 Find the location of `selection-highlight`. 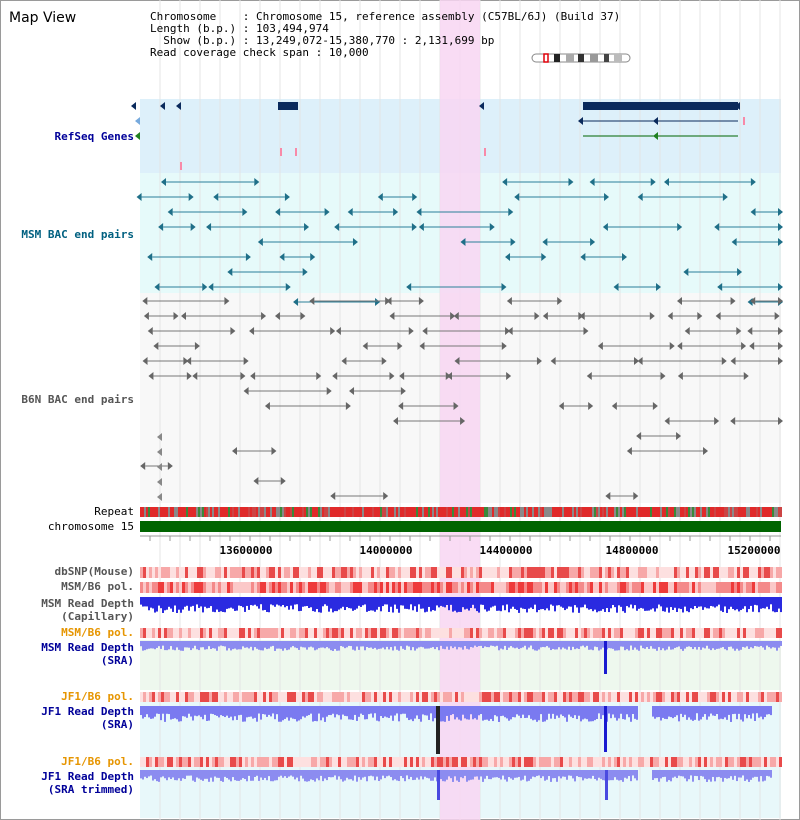

selection-highlight is located at coordinates (460, 410).